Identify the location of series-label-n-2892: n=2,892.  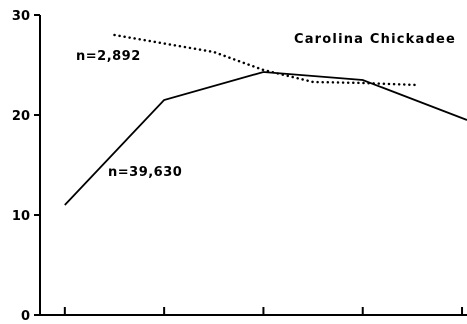
(108, 56).